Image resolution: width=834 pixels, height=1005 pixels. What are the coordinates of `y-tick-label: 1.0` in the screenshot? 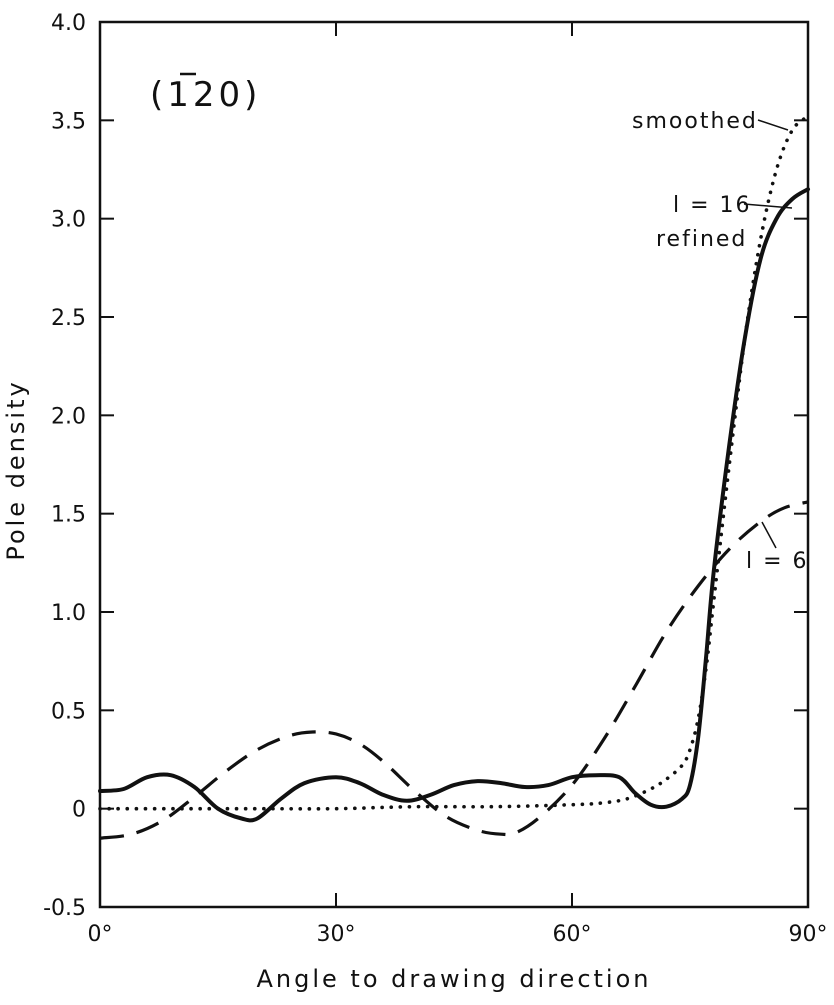 It's located at (68, 613).